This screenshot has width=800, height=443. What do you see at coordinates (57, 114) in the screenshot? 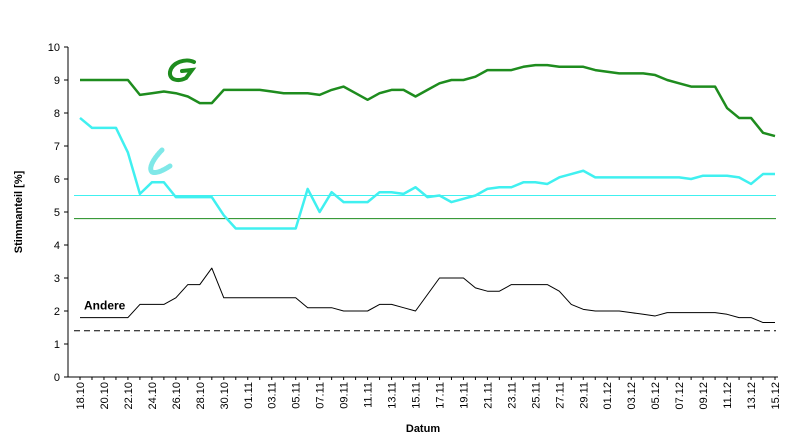
I see `y-tick-label: 8` at bounding box center [57, 114].